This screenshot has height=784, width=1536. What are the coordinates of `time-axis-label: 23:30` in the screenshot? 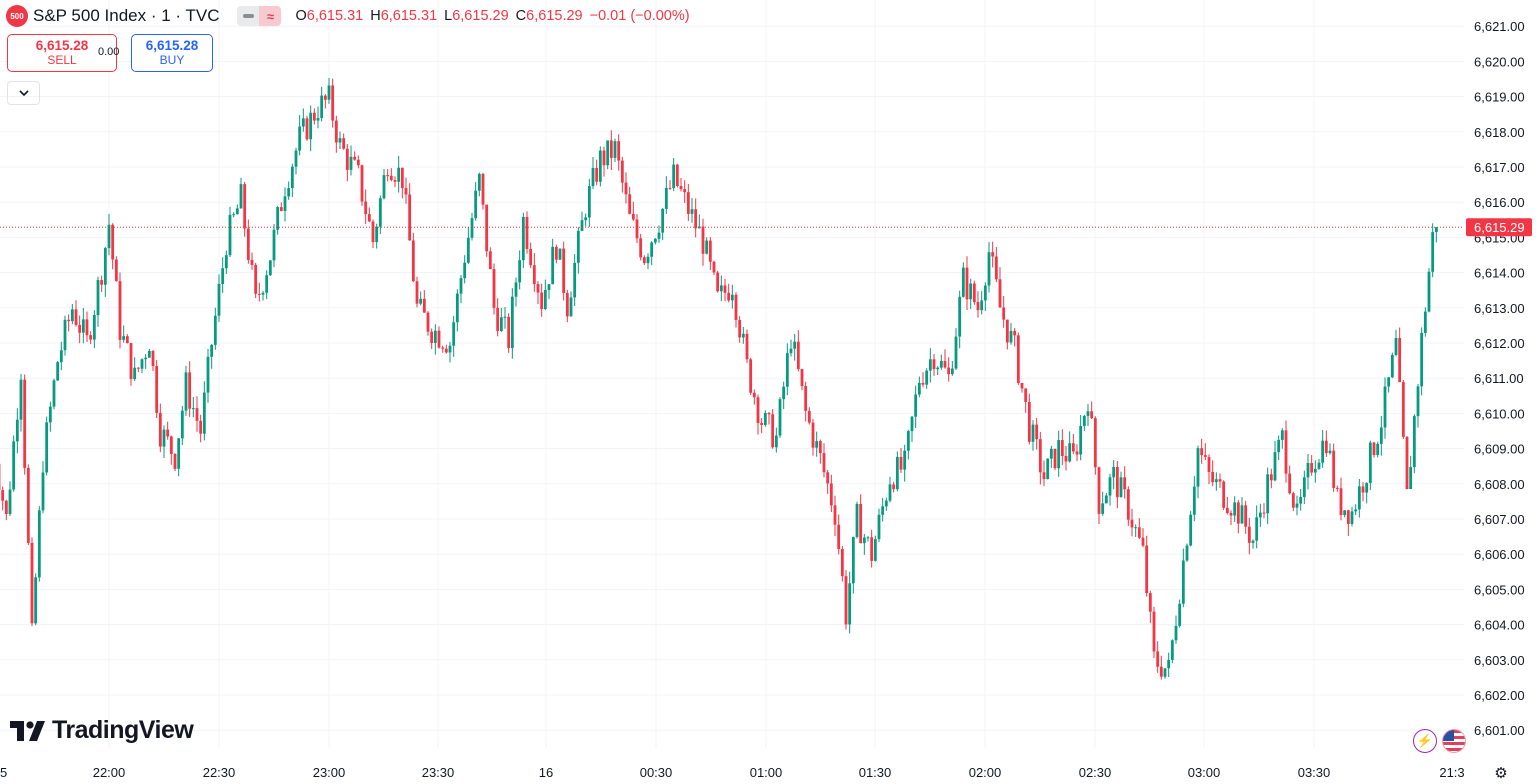 It's located at (438, 772).